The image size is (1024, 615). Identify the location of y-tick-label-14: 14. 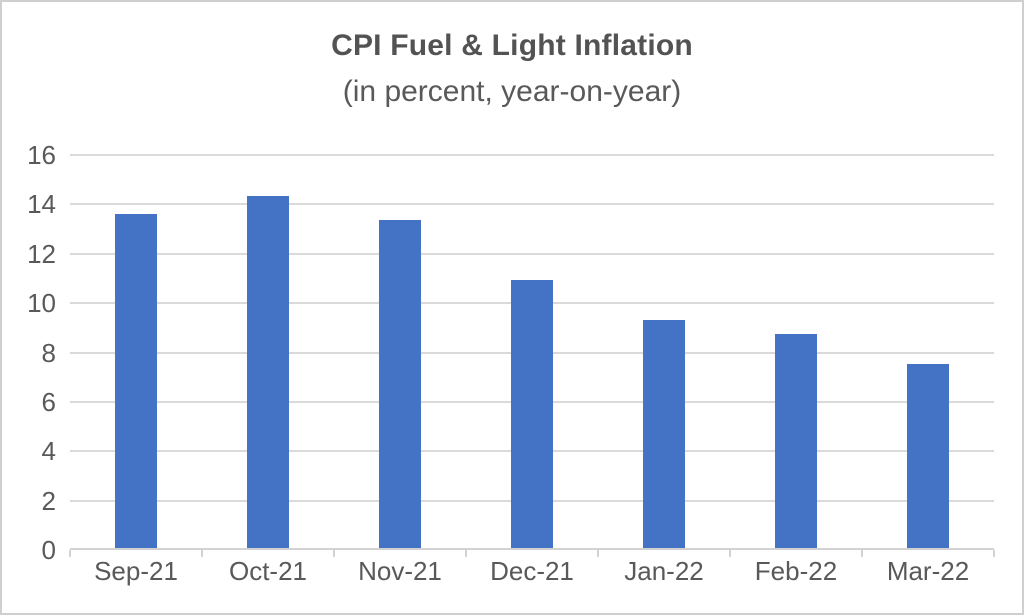
(41, 204).